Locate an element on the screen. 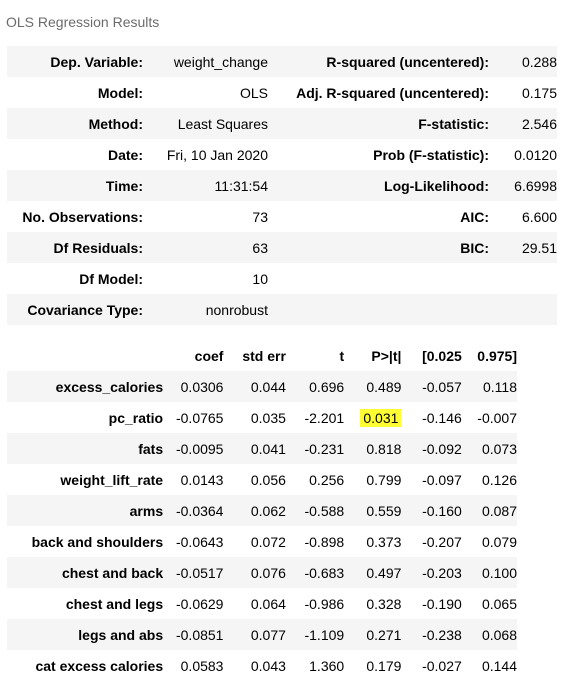 Image resolution: width=588 pixels, height=692 pixels. t-value: -0.986 is located at coordinates (324, 603).